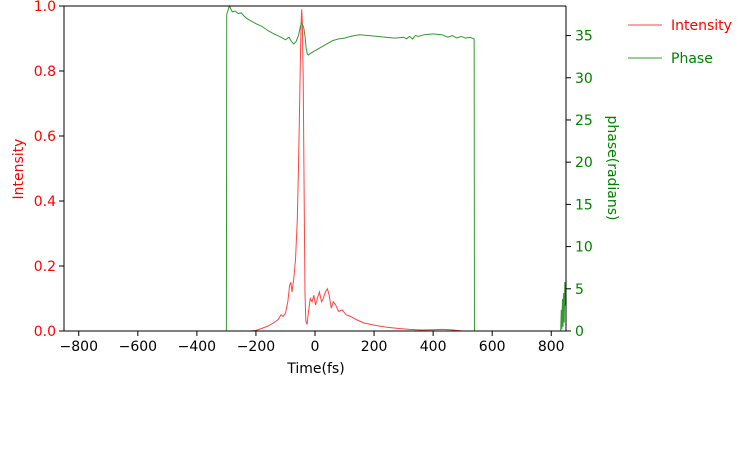 The height and width of the screenshot is (470, 753). I want to click on phase-tick-label: 30, so click(584, 79).